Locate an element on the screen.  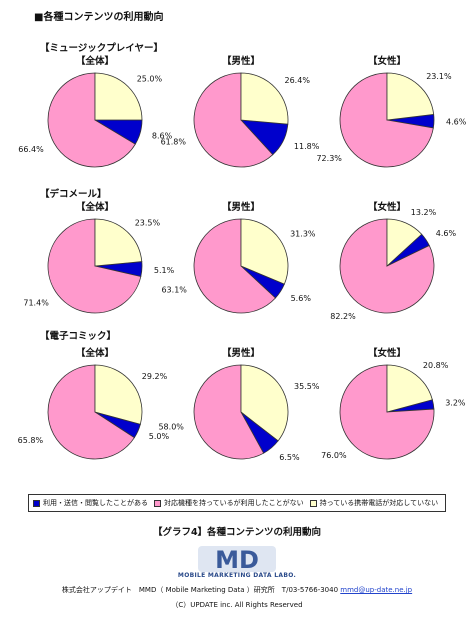
pie-data-label: 3.2% is located at coordinates (455, 402).